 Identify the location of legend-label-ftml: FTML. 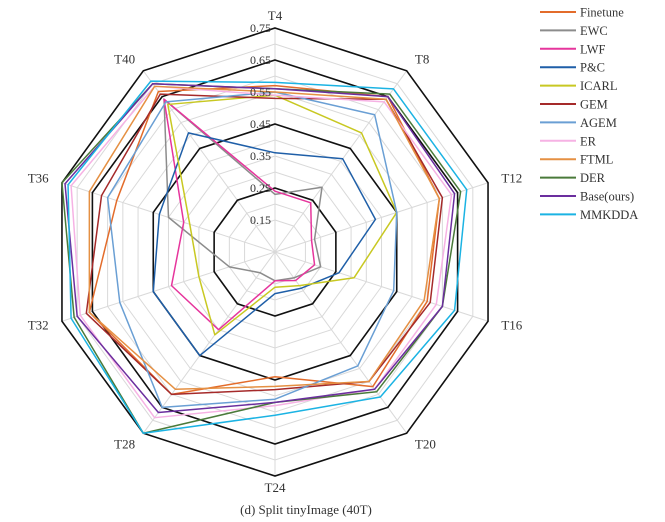
(596, 160).